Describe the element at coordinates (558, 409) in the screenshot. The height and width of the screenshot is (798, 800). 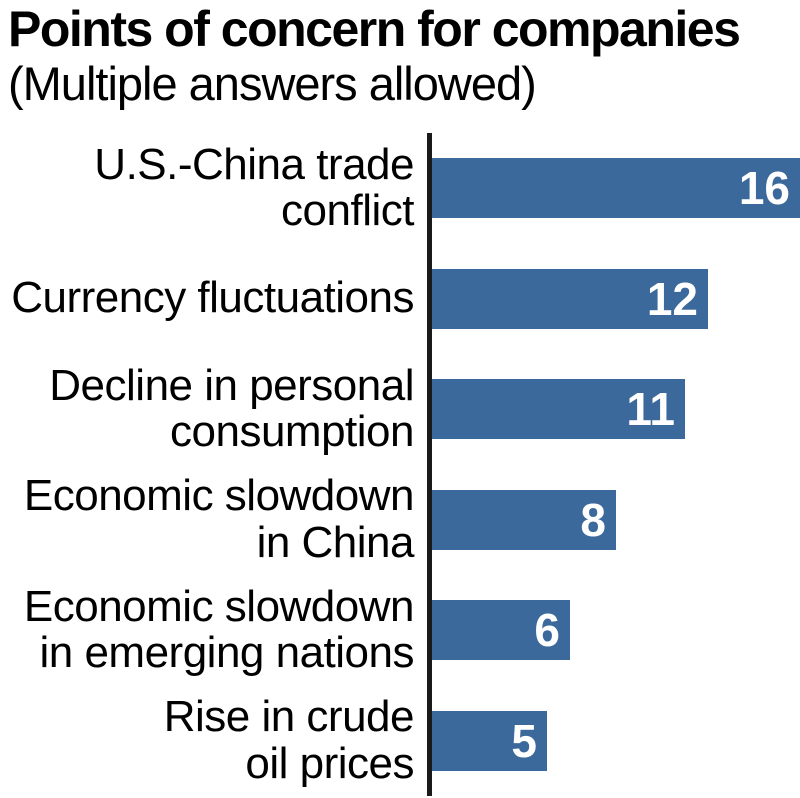
I see `bar: 11` at that location.